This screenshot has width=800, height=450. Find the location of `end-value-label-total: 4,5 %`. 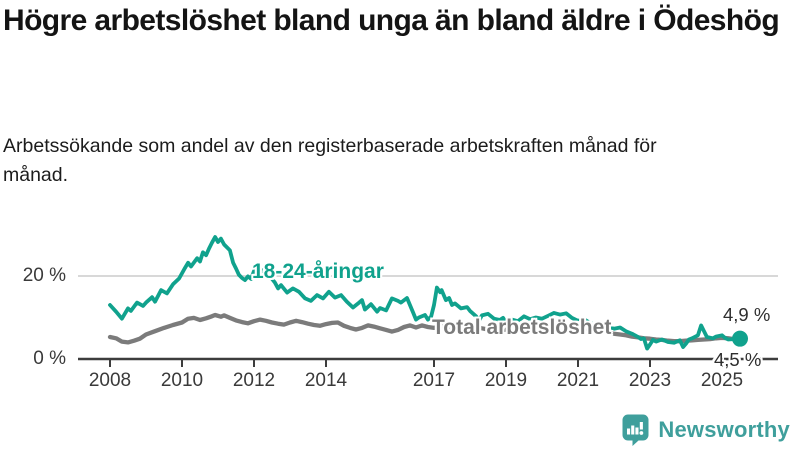

end-value-label-total: 4,5 % is located at coordinates (738, 359).